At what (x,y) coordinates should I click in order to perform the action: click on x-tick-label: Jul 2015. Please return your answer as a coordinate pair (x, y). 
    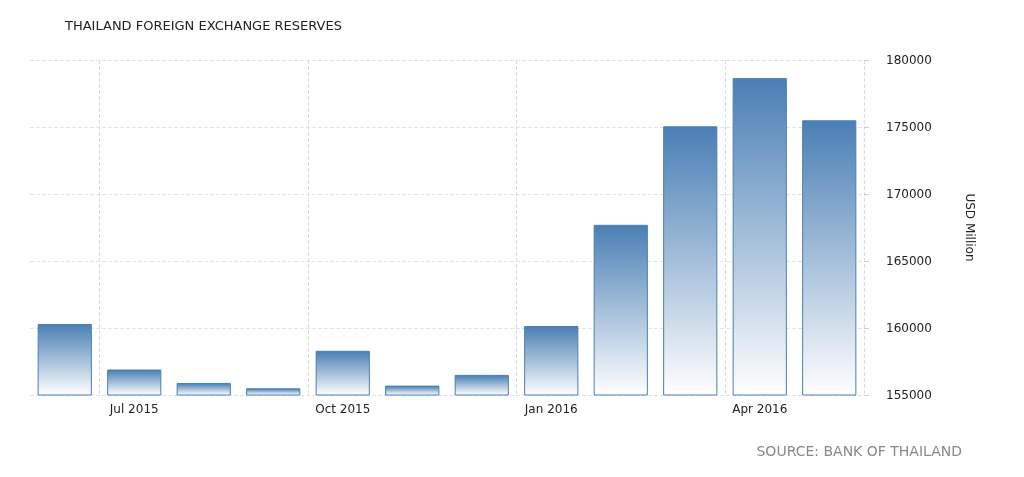
    Looking at the image, I should click on (133, 409).